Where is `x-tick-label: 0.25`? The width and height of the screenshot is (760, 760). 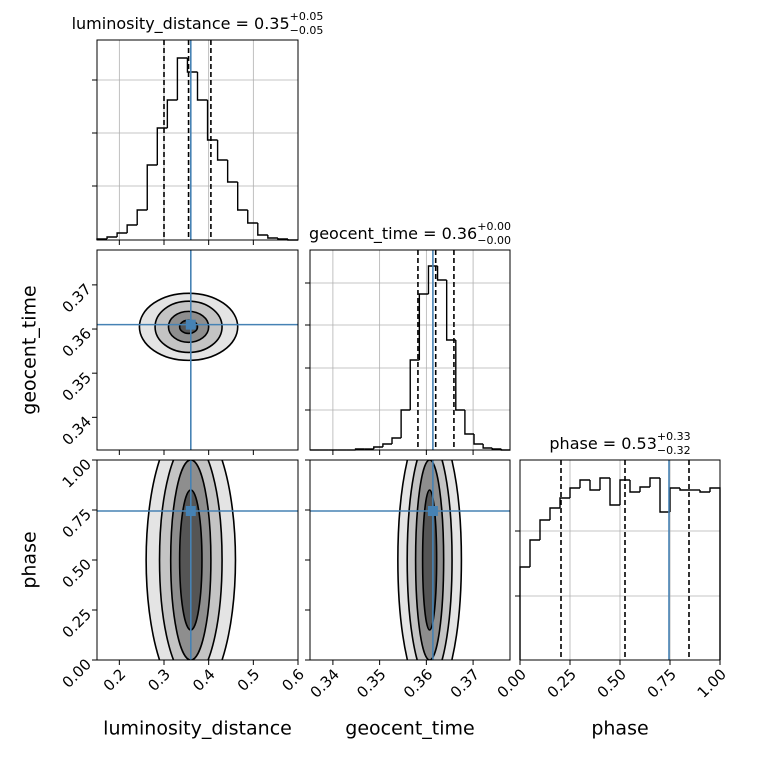 x-tick-label: 0.25 is located at coordinates (562, 683).